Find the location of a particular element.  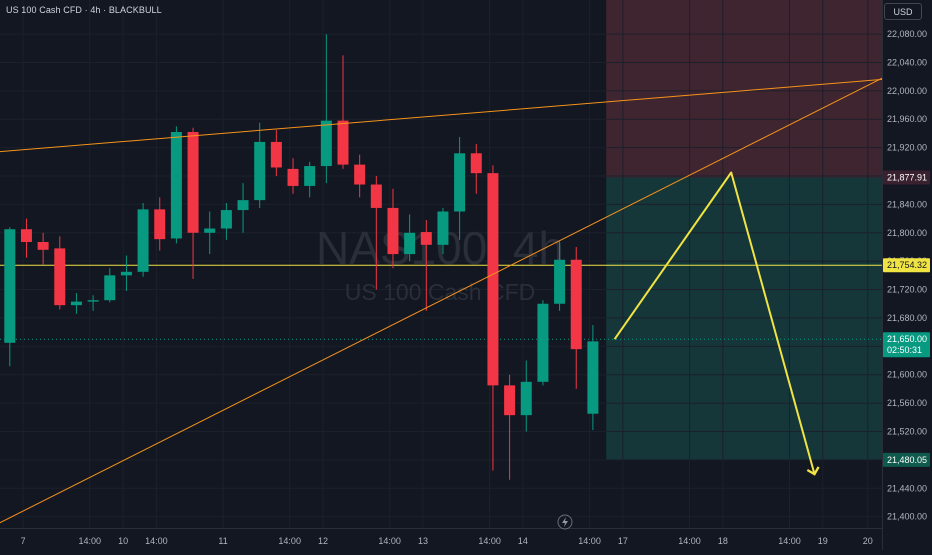

current-price-label-text: 21,650.00 is located at coordinates (907, 339).